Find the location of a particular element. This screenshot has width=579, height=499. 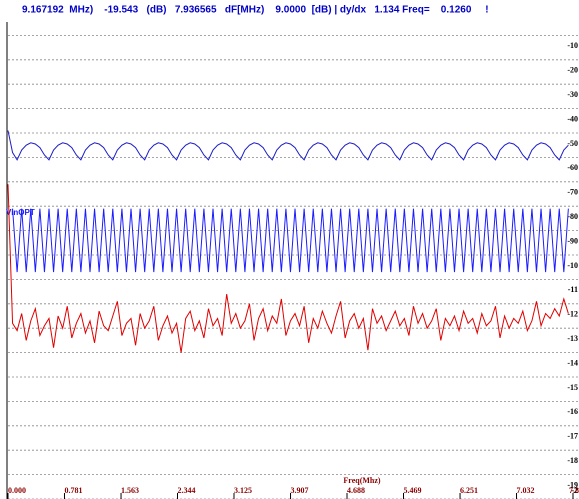

x-tick-label: 3.907 is located at coordinates (300, 490).